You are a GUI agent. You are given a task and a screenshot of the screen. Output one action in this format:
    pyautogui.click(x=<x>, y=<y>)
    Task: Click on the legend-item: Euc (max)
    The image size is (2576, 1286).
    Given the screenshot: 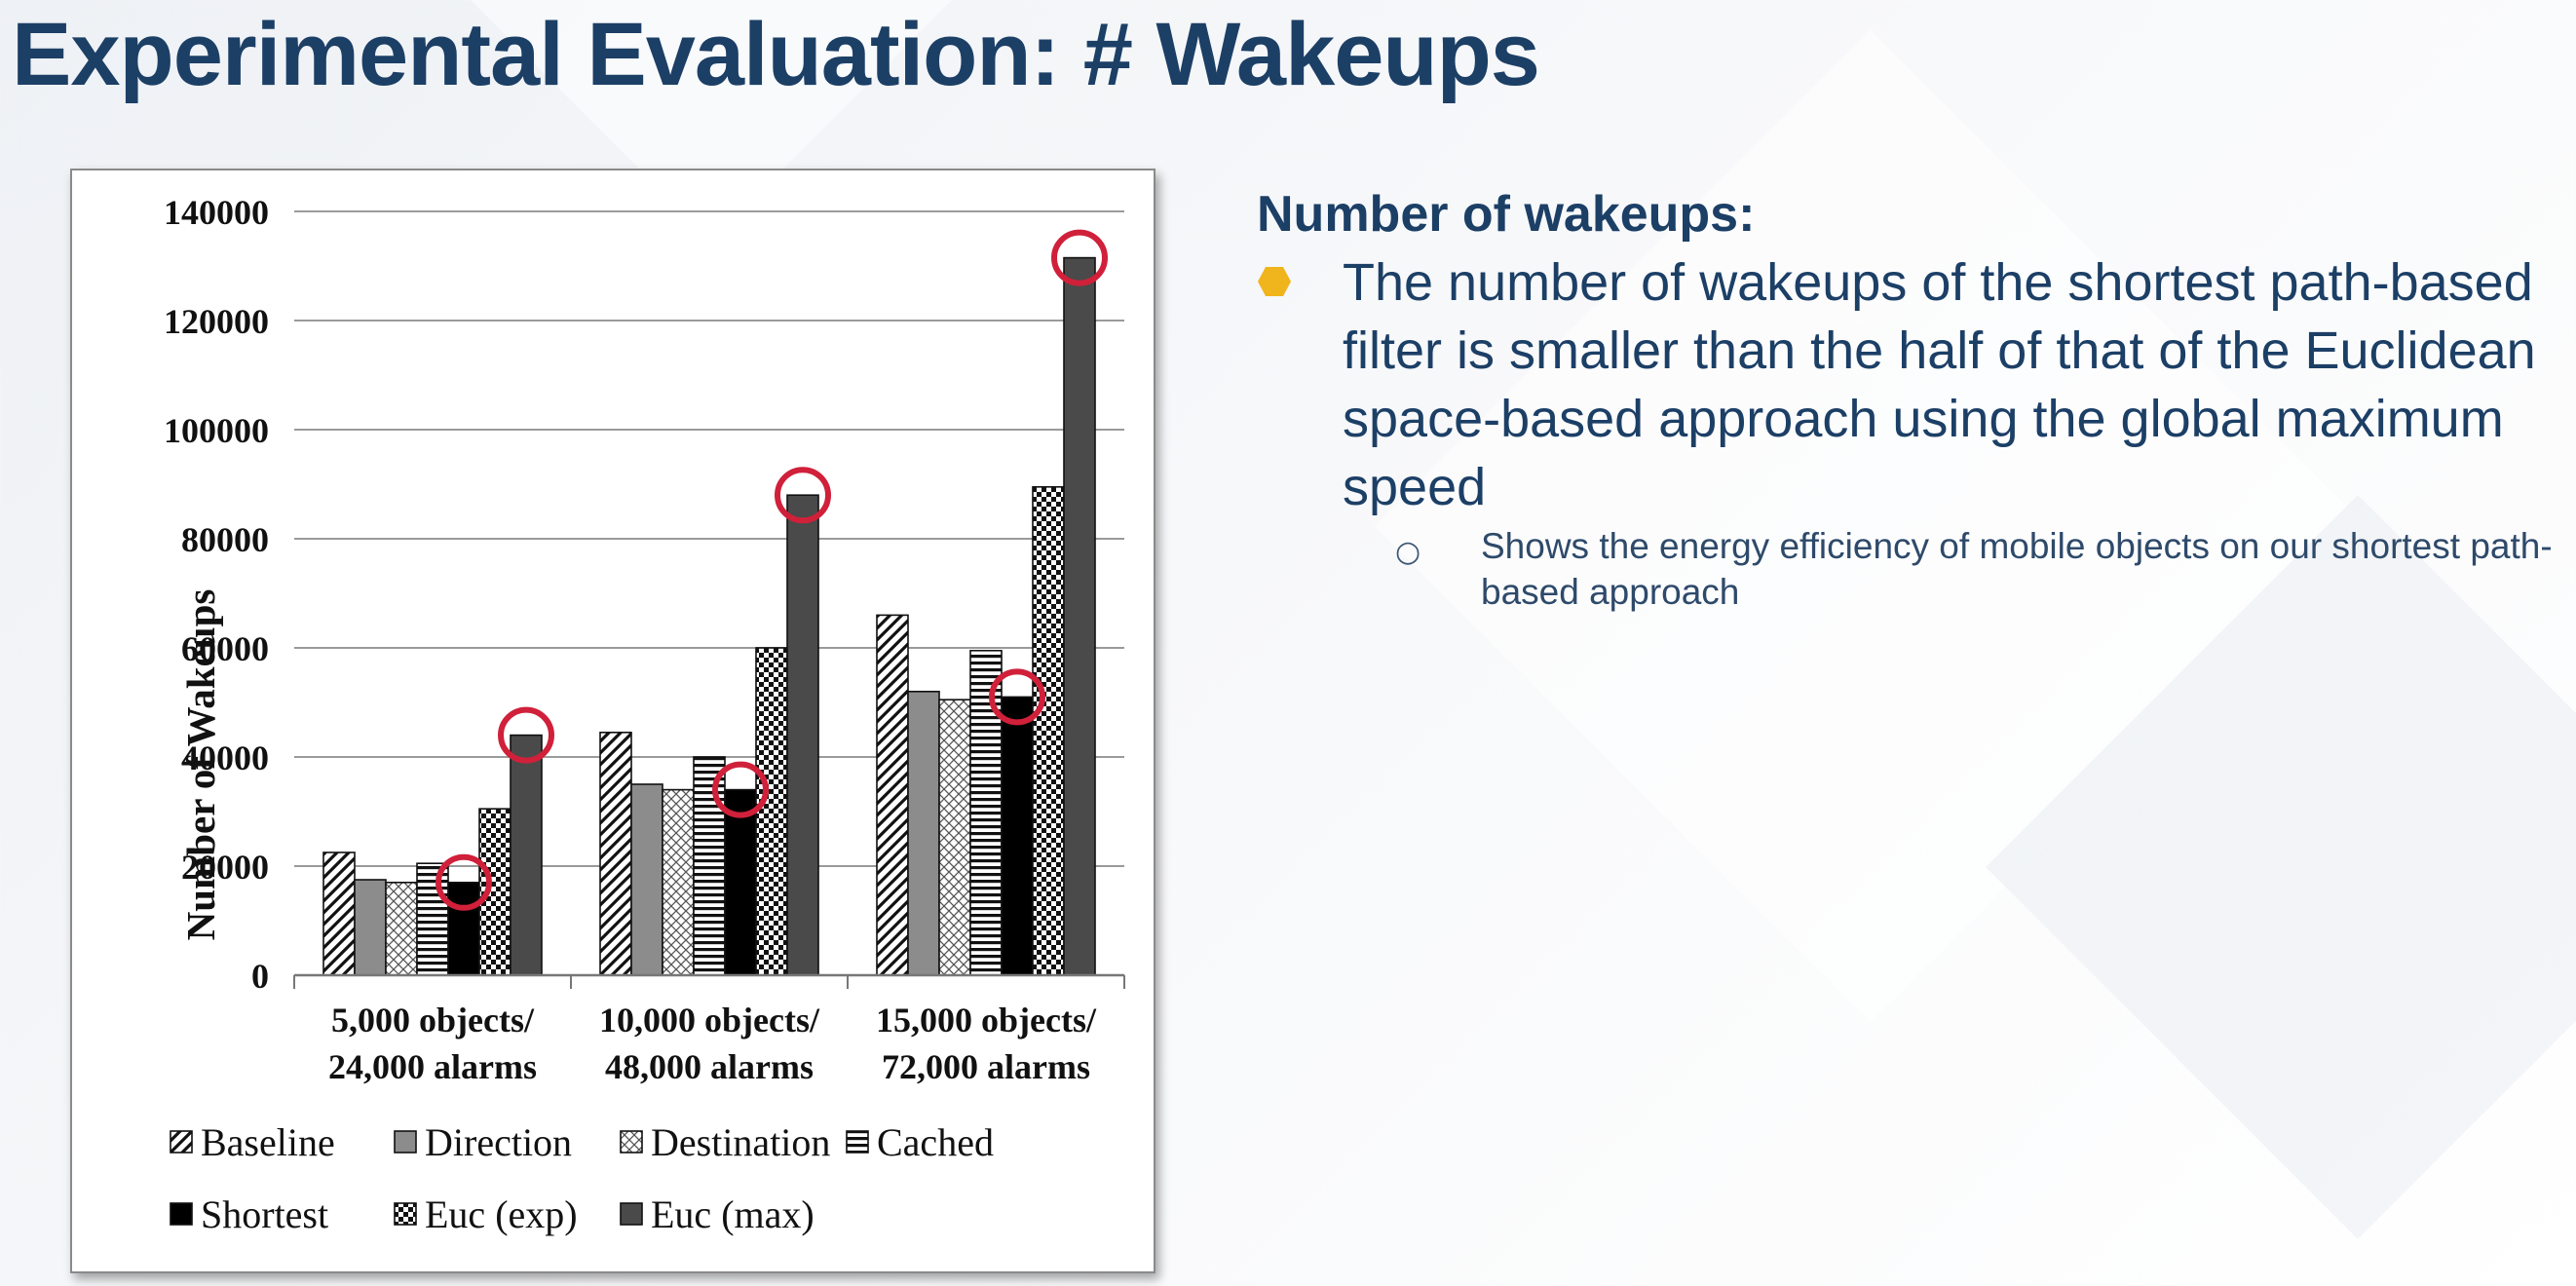 What is the action you would take?
    pyautogui.click(x=733, y=1214)
    